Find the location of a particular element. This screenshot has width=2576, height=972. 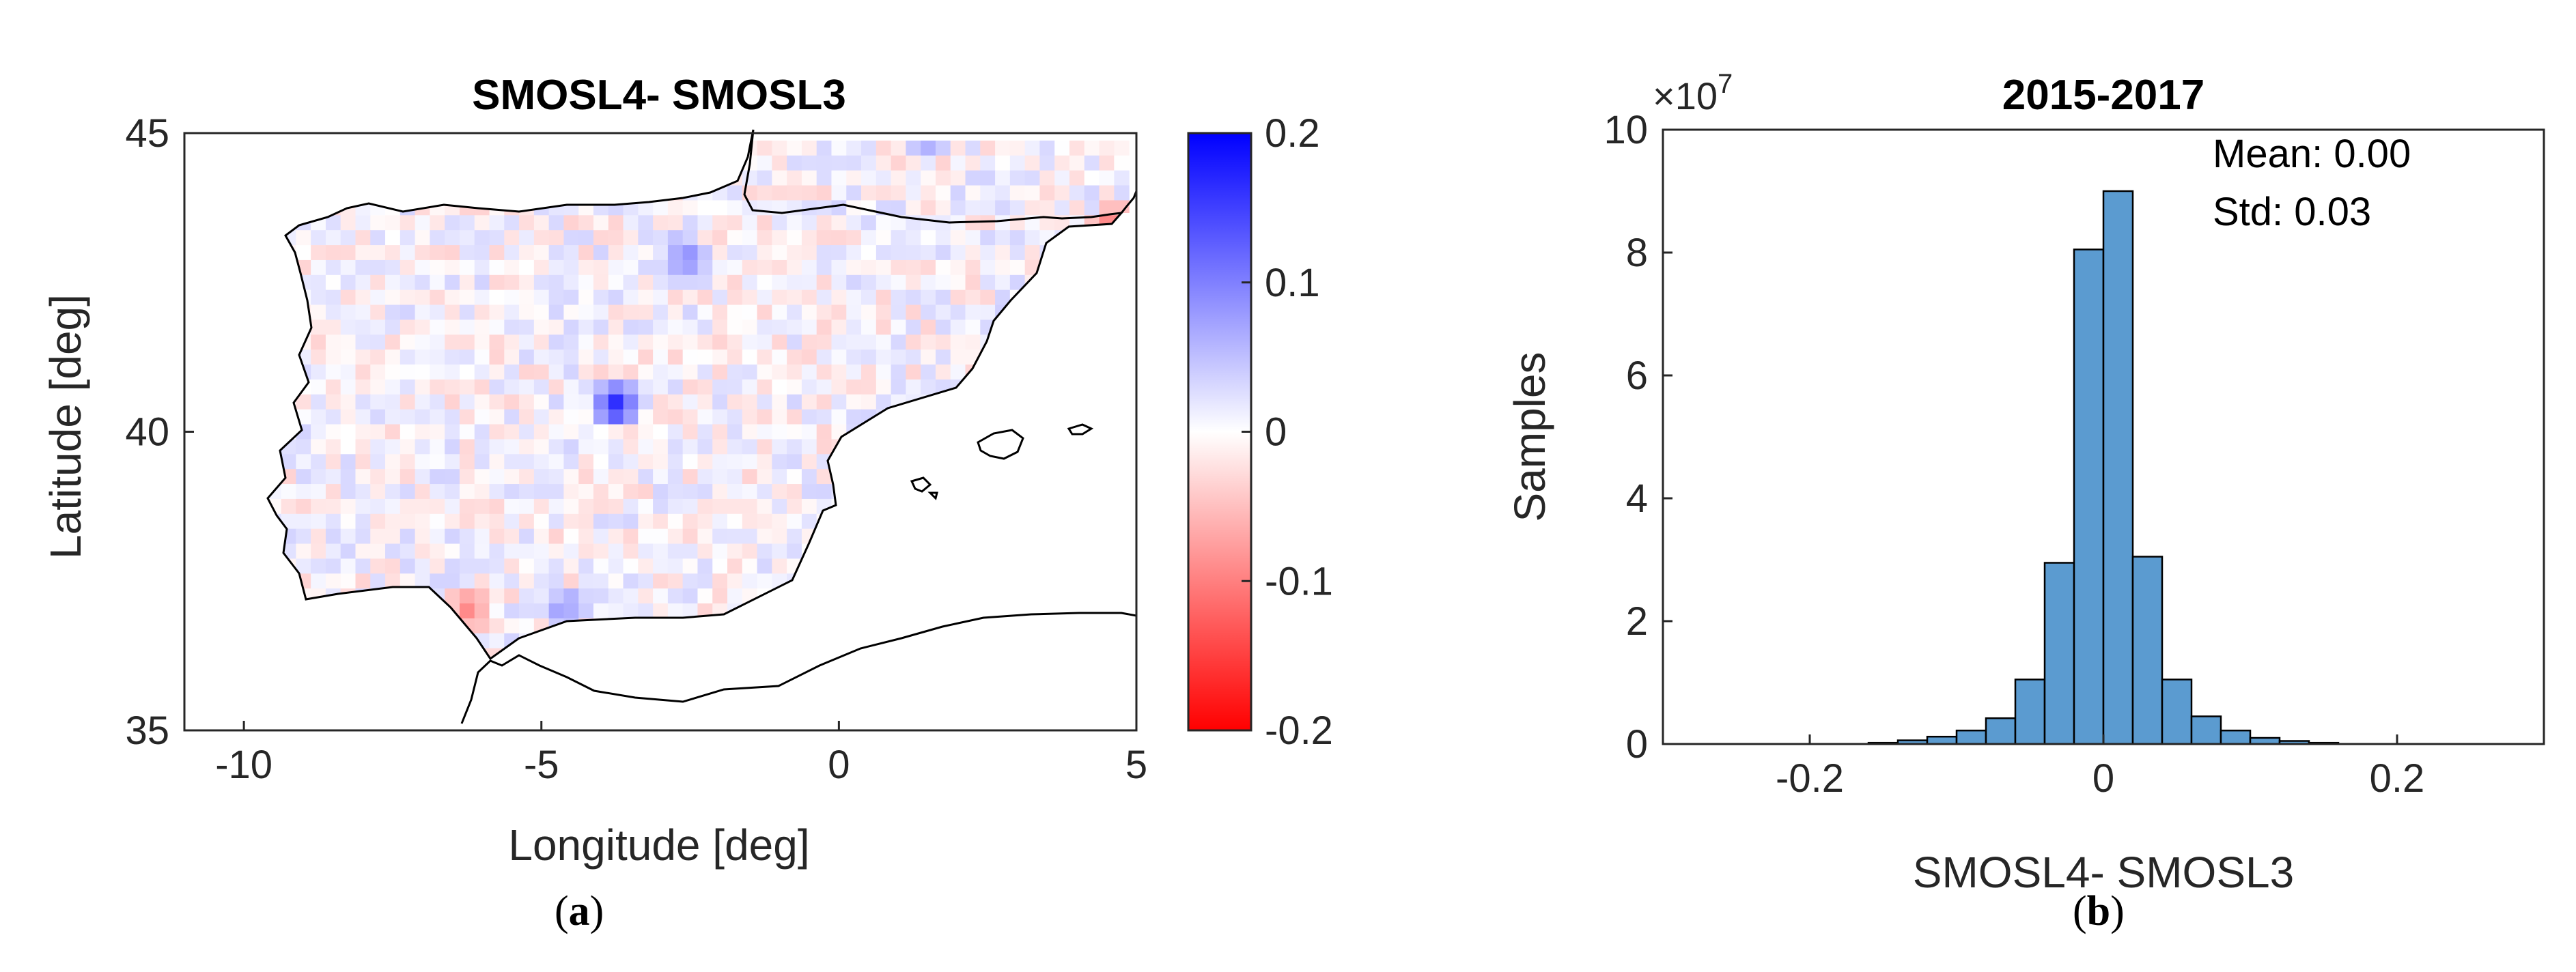

colorbar: 0.2 0.1 0 -0.1 -0.2 is located at coordinates (1260, 432).